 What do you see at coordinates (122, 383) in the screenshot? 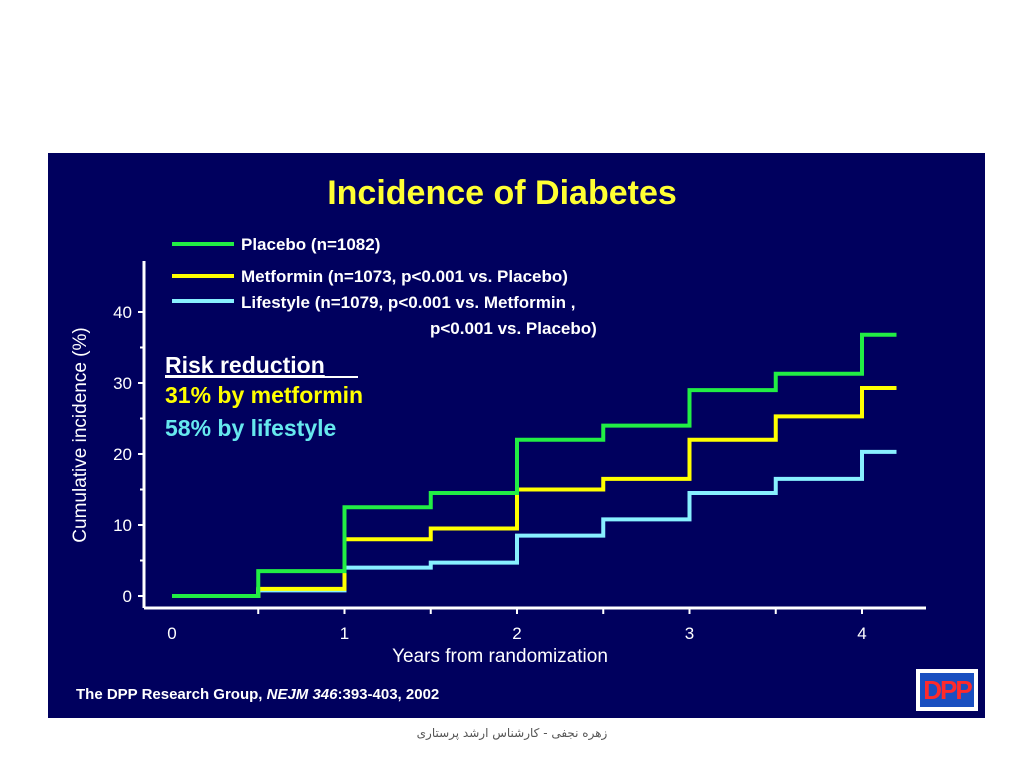
I see `y-tick-label: 30` at bounding box center [122, 383].